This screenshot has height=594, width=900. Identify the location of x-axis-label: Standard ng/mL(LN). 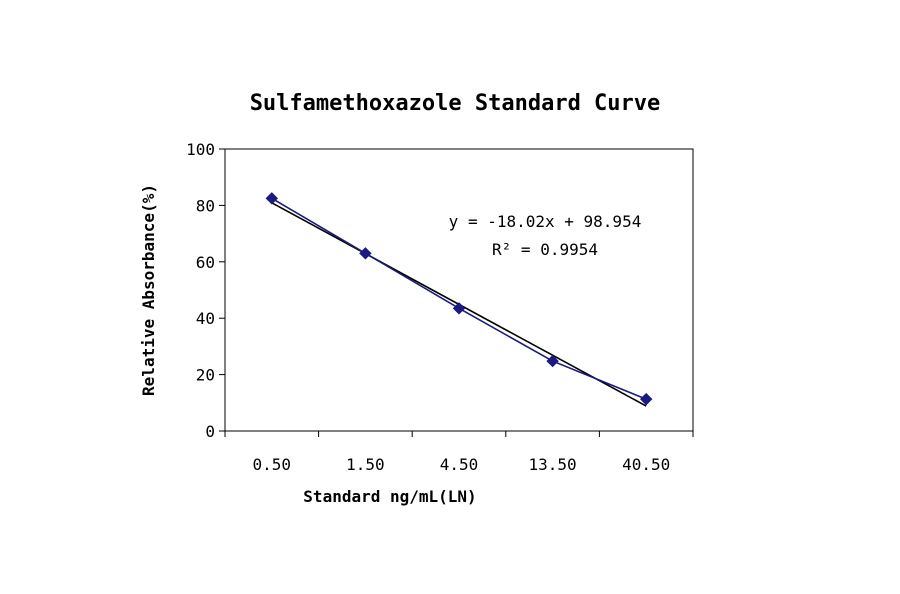
(389, 496).